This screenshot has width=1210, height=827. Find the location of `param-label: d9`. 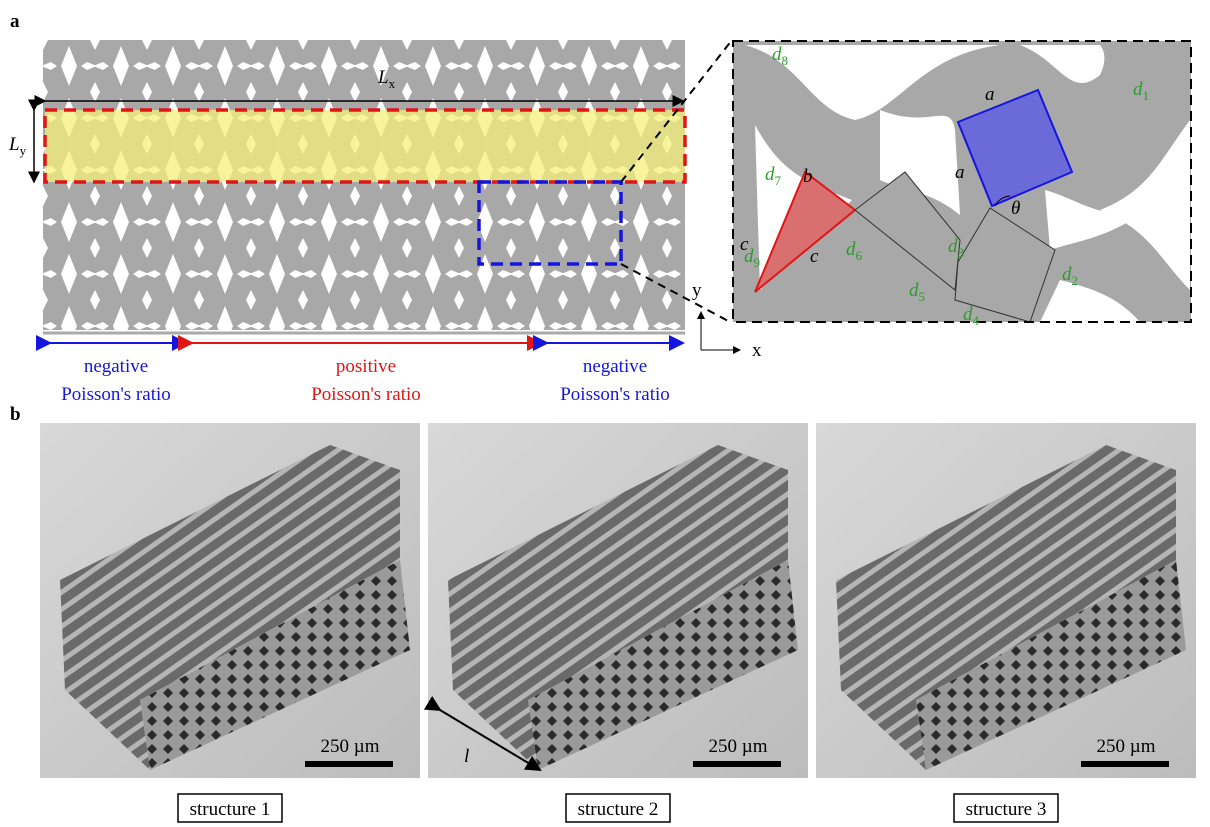

param-label: d9 is located at coordinates (752, 258).